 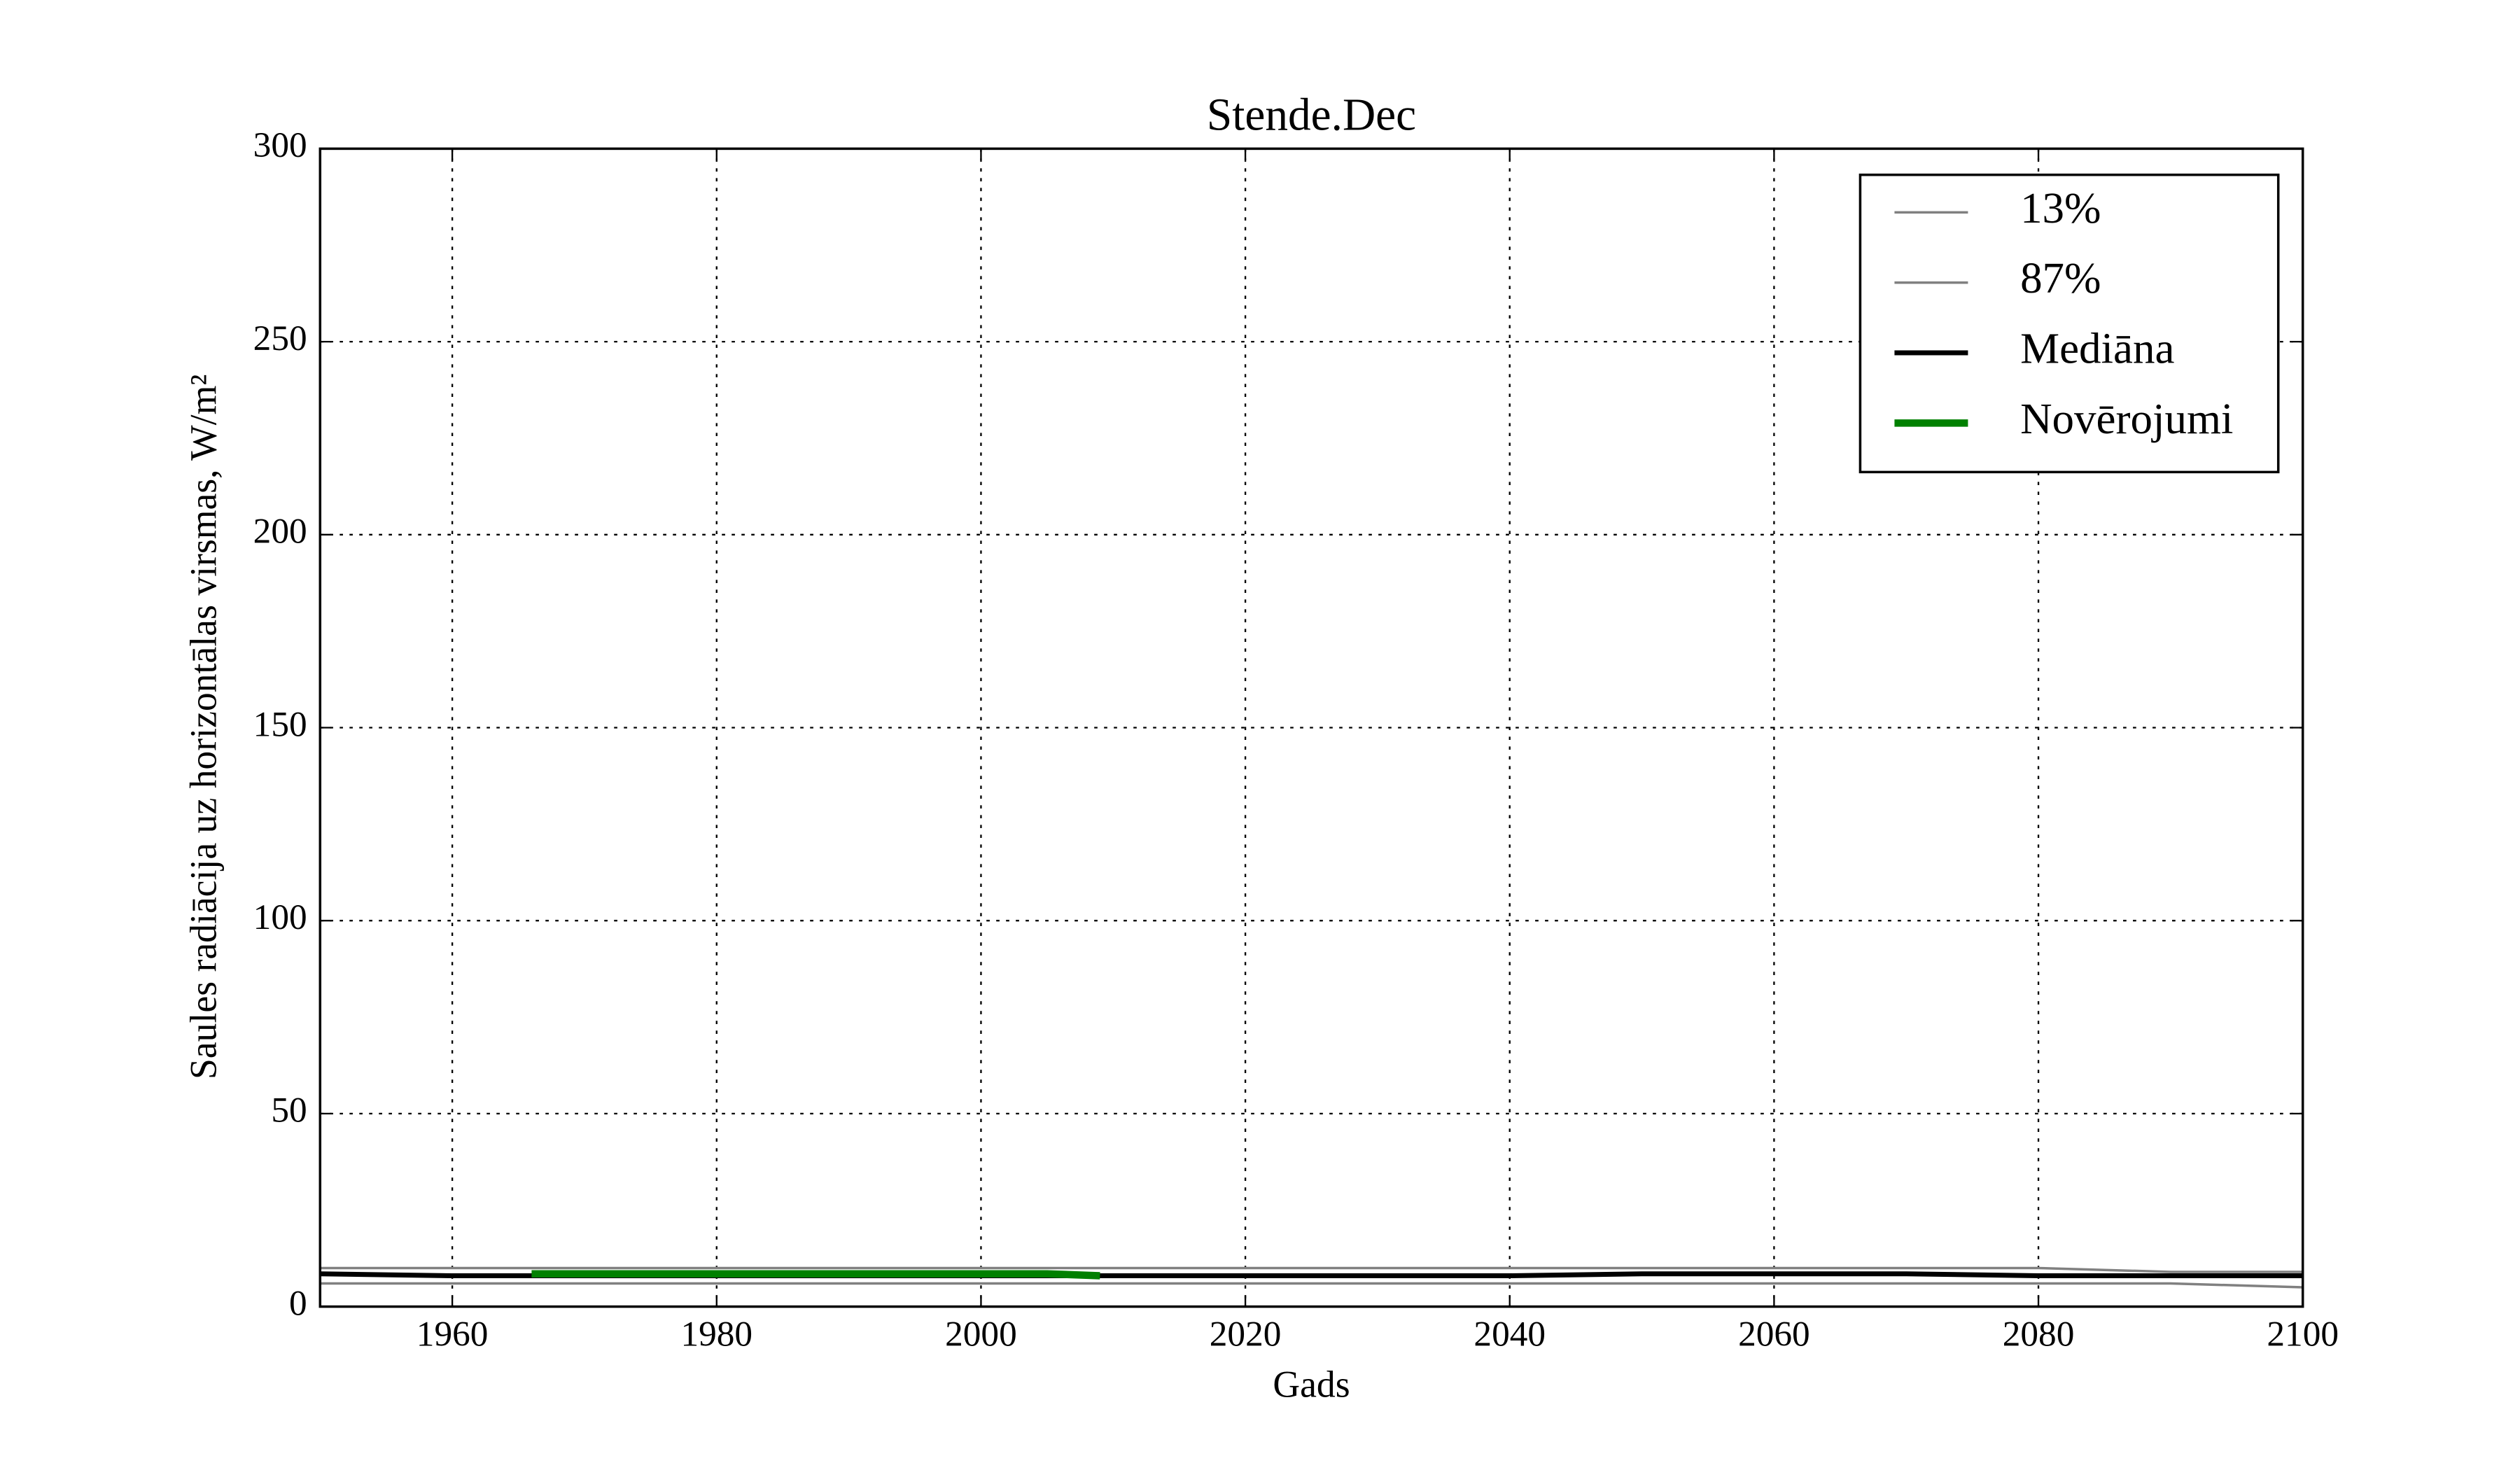 I want to click on x-tick-label: 2100, so click(x=2303, y=1334).